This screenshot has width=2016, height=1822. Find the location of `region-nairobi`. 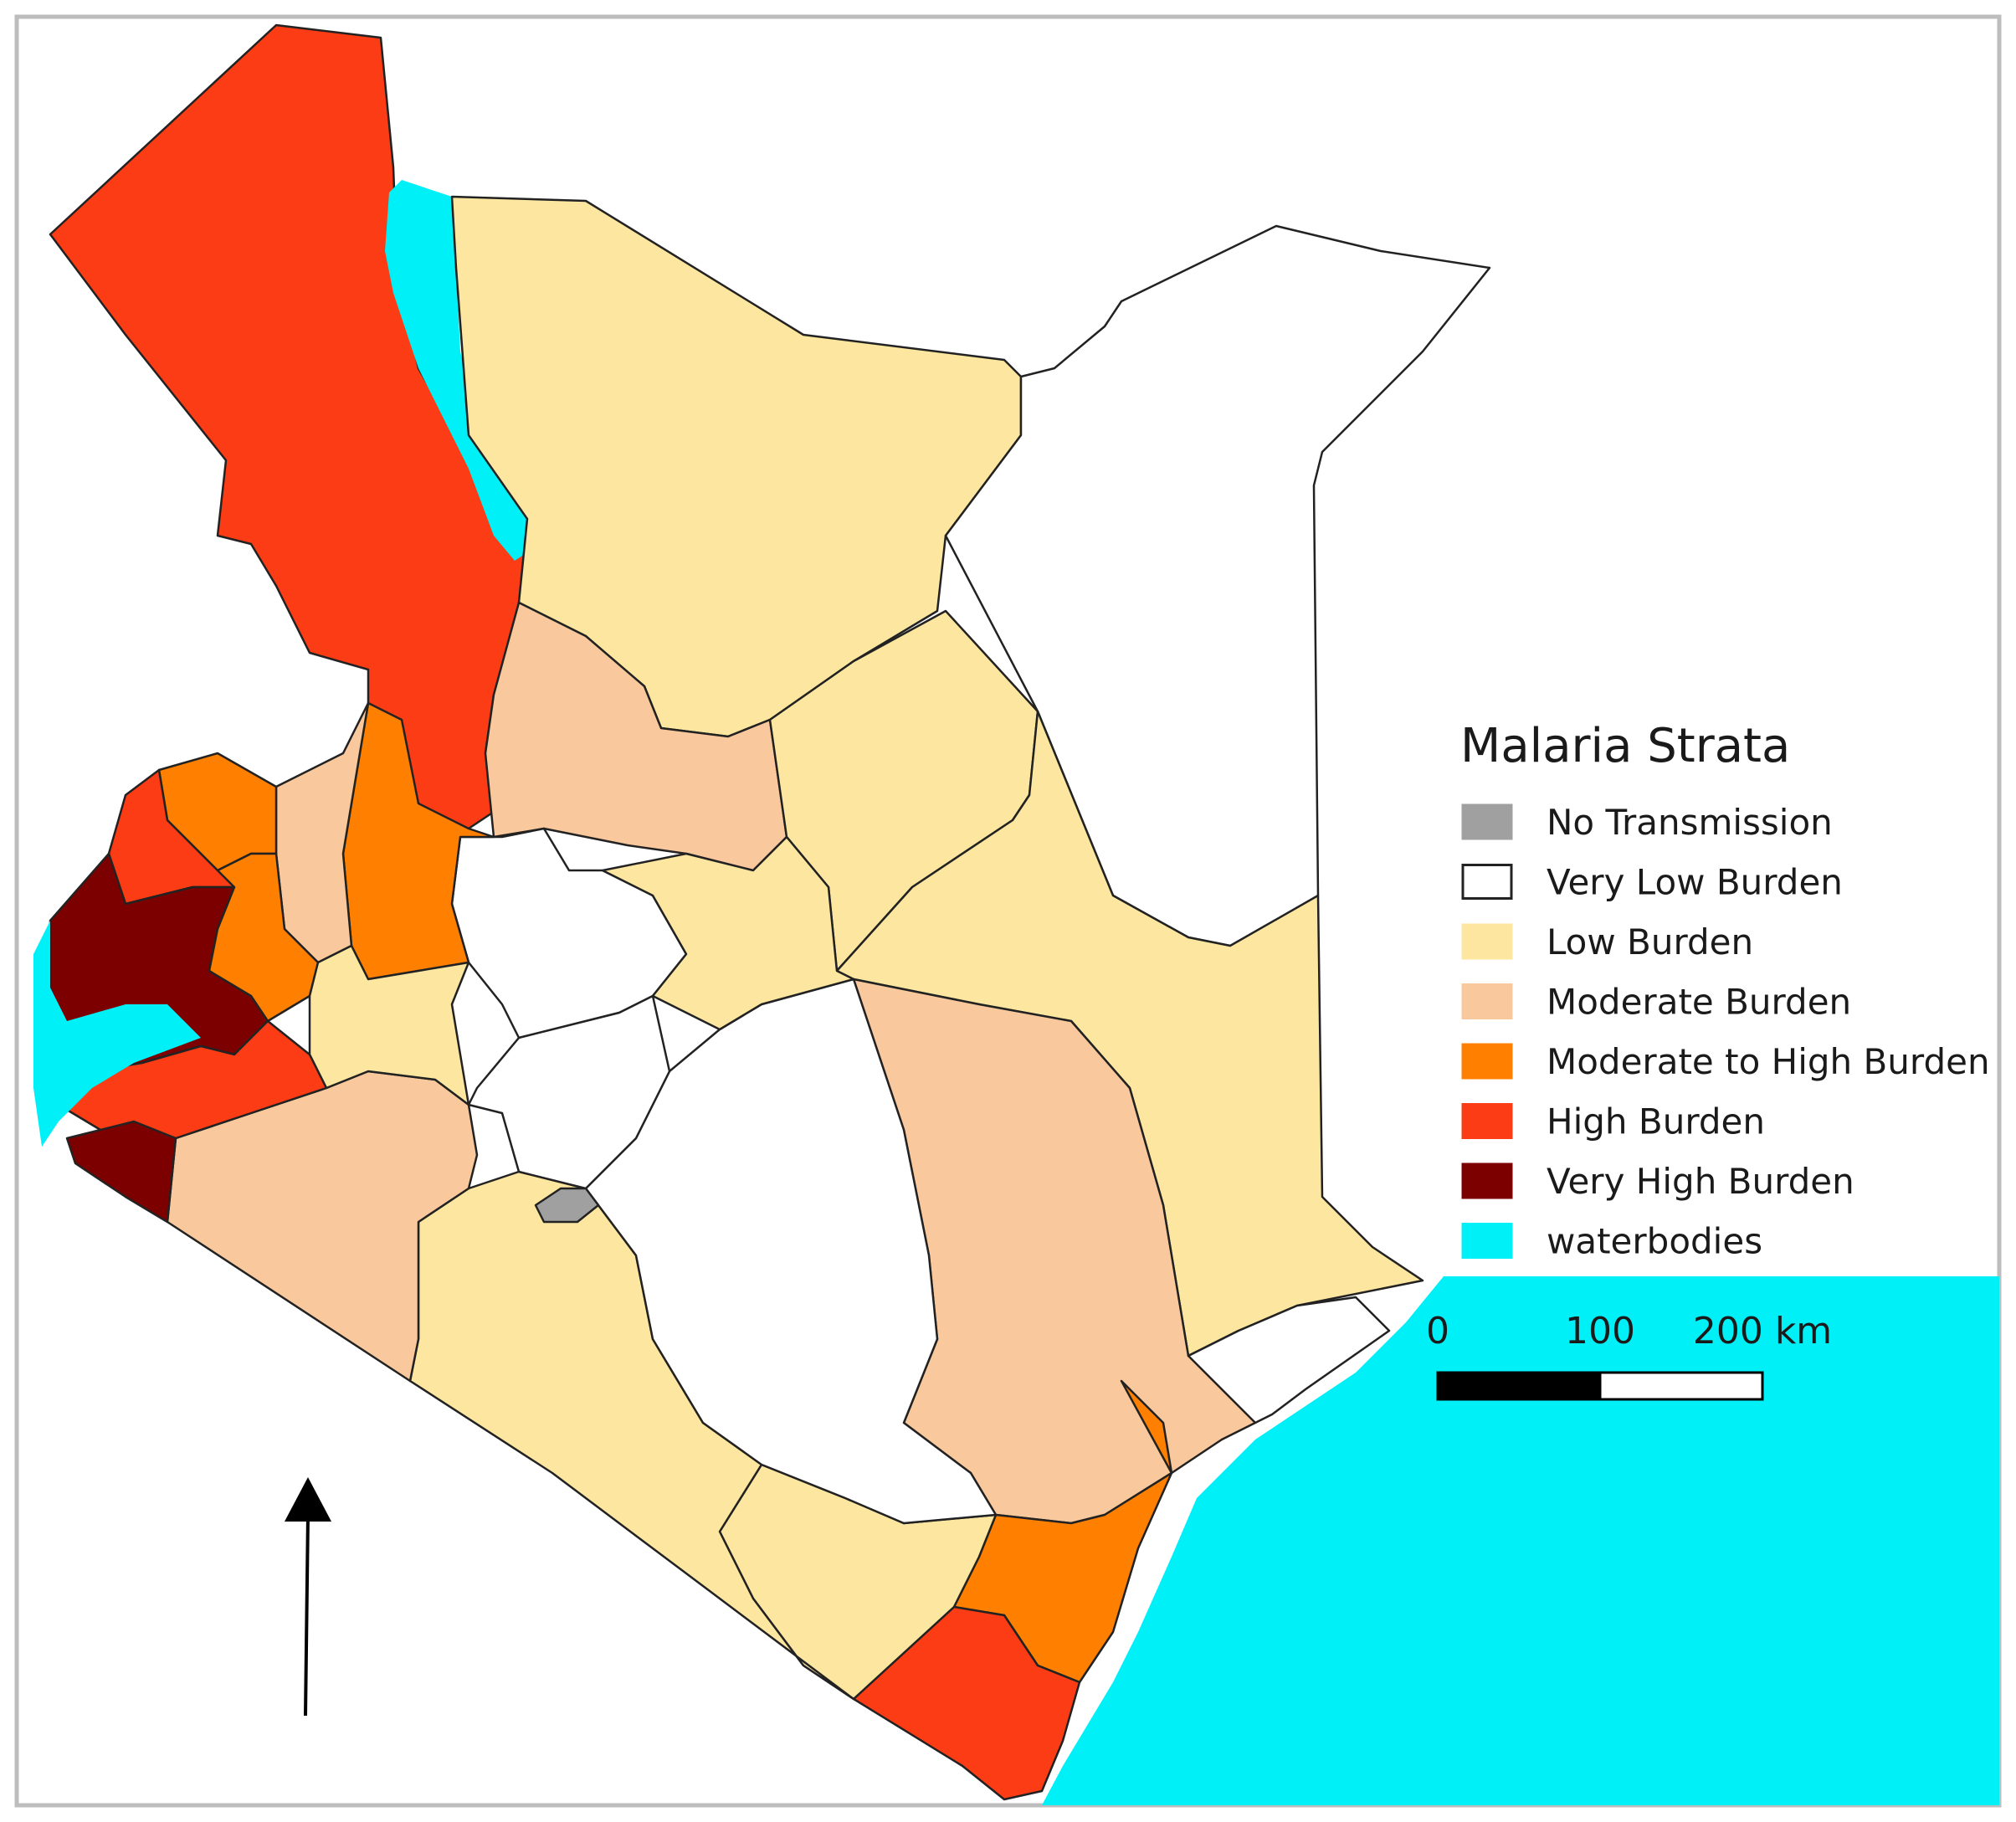

region-nairobi is located at coordinates (567, 1205).